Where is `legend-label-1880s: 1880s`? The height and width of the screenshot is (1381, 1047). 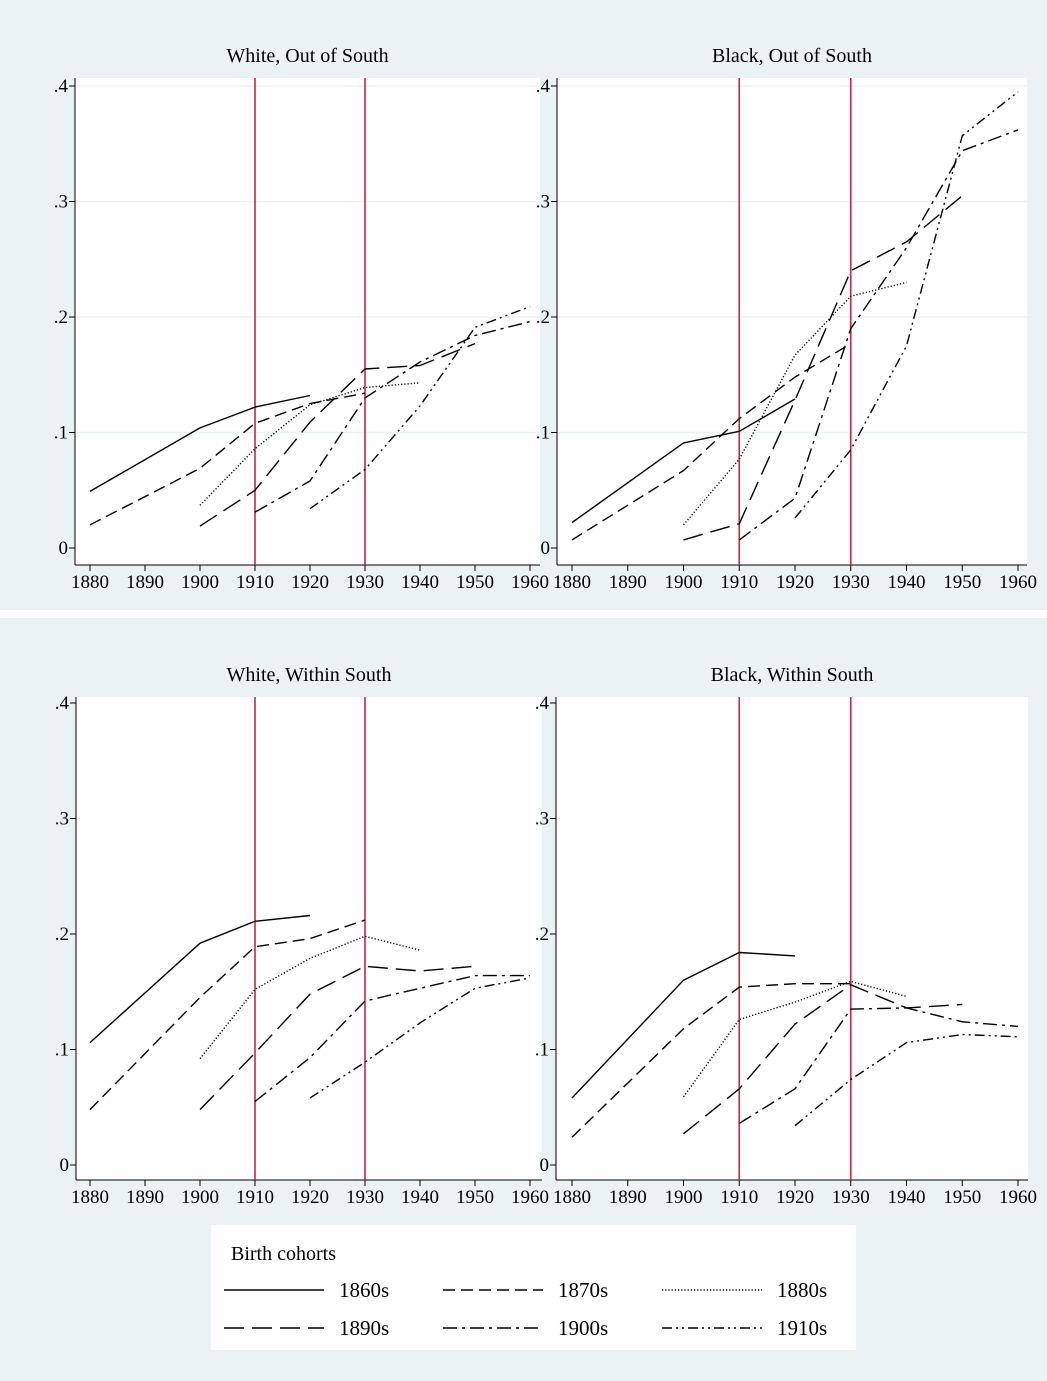
legend-label-1880s: 1880s is located at coordinates (802, 1290).